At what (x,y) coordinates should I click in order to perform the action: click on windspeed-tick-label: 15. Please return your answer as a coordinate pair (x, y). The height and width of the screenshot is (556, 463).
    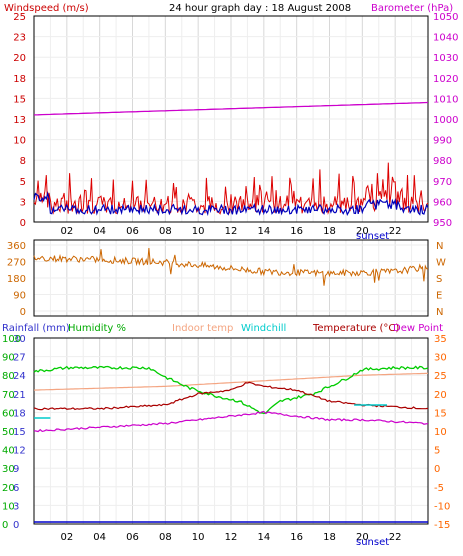
    Looking at the image, I should click on (19, 99).